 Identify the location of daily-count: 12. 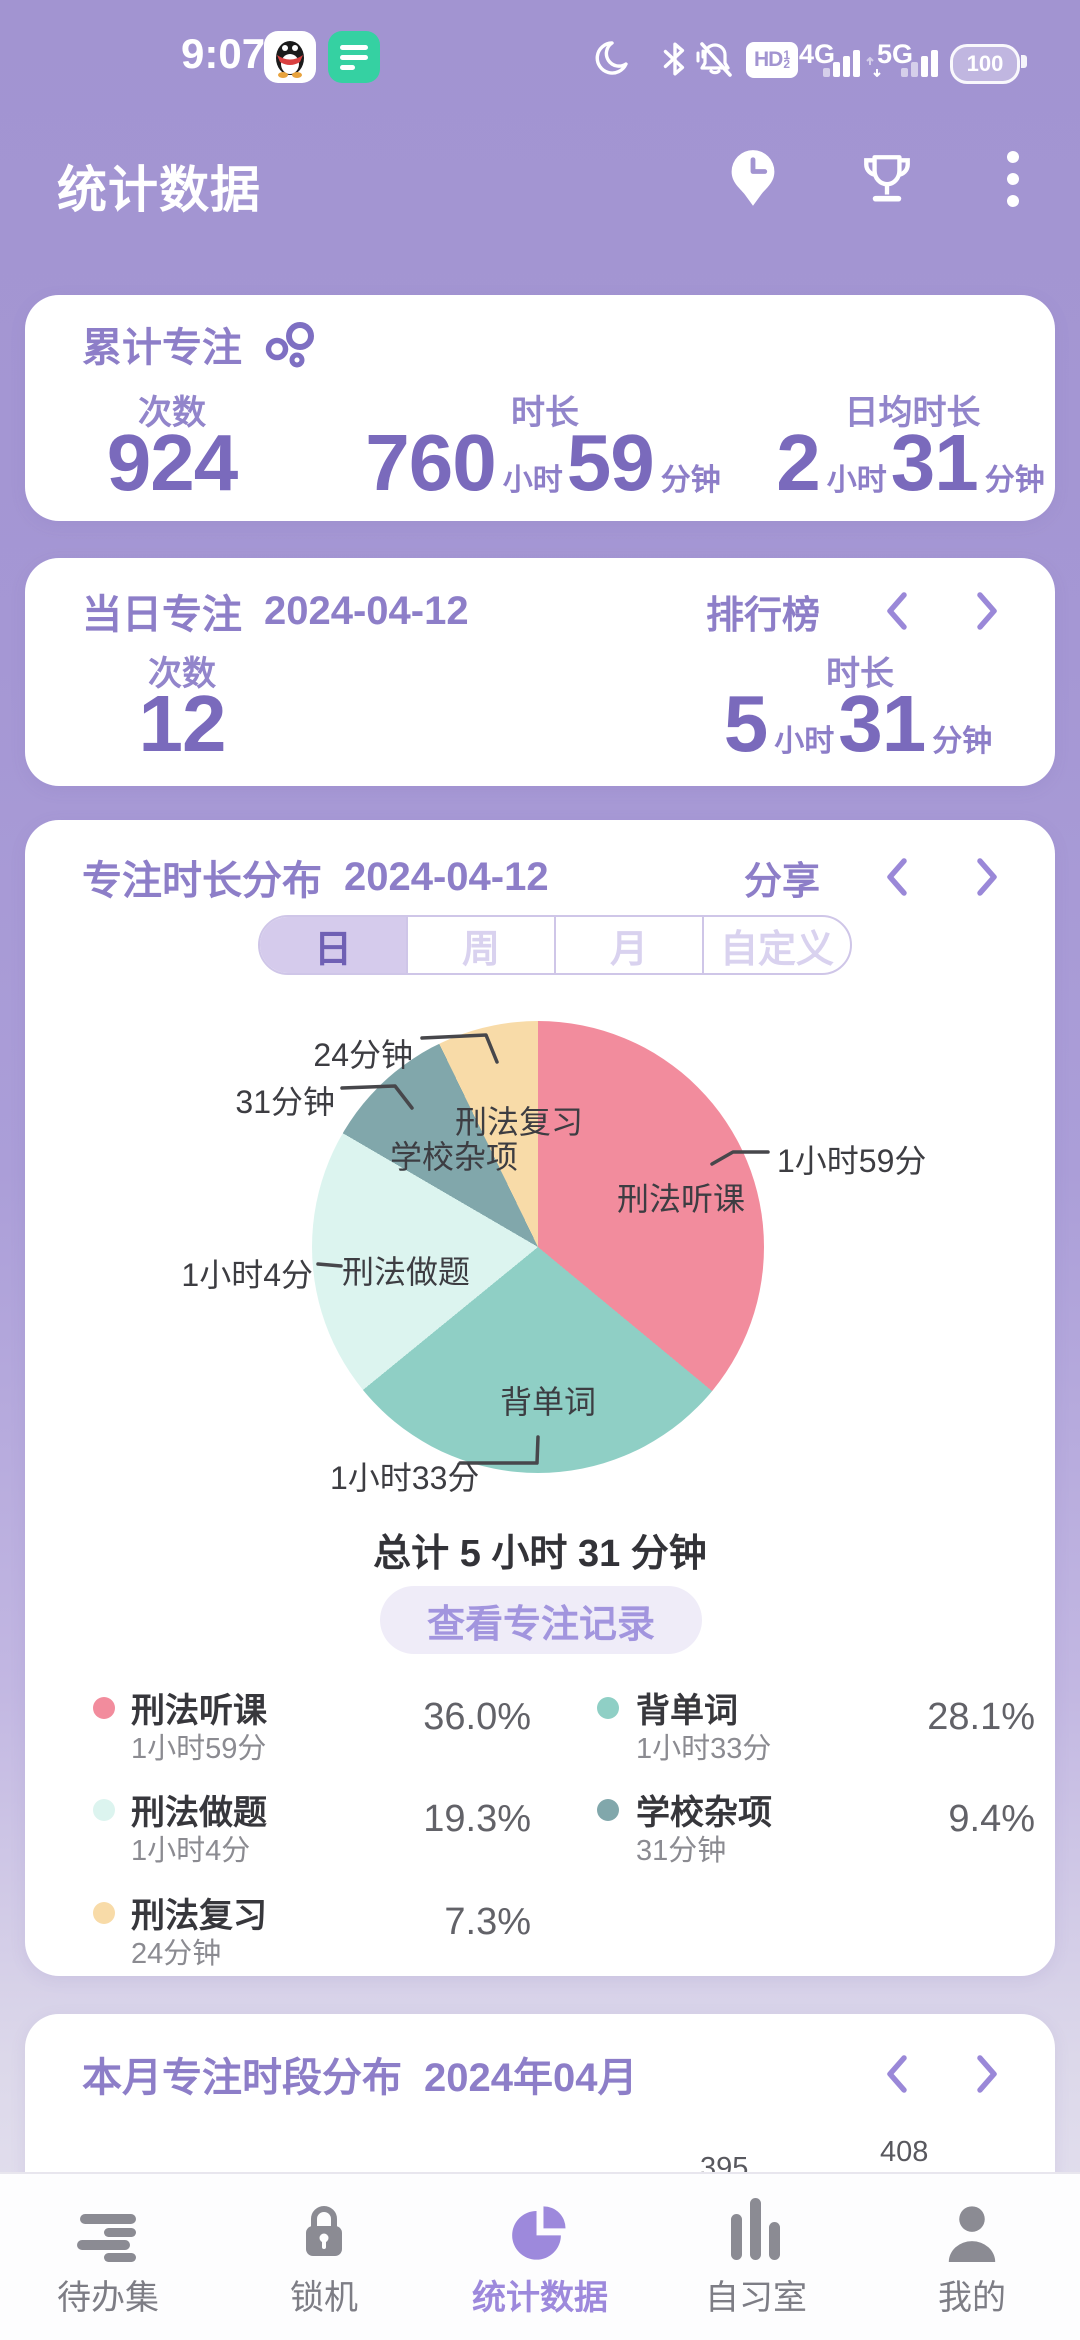
(182, 723).